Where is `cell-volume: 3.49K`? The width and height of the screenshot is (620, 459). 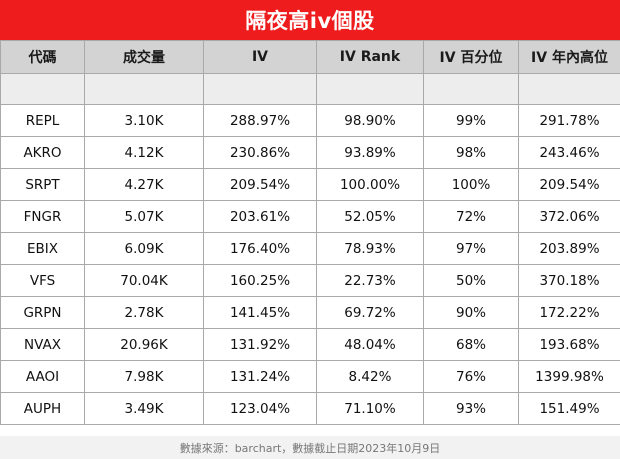 cell-volume: 3.49K is located at coordinates (144, 408).